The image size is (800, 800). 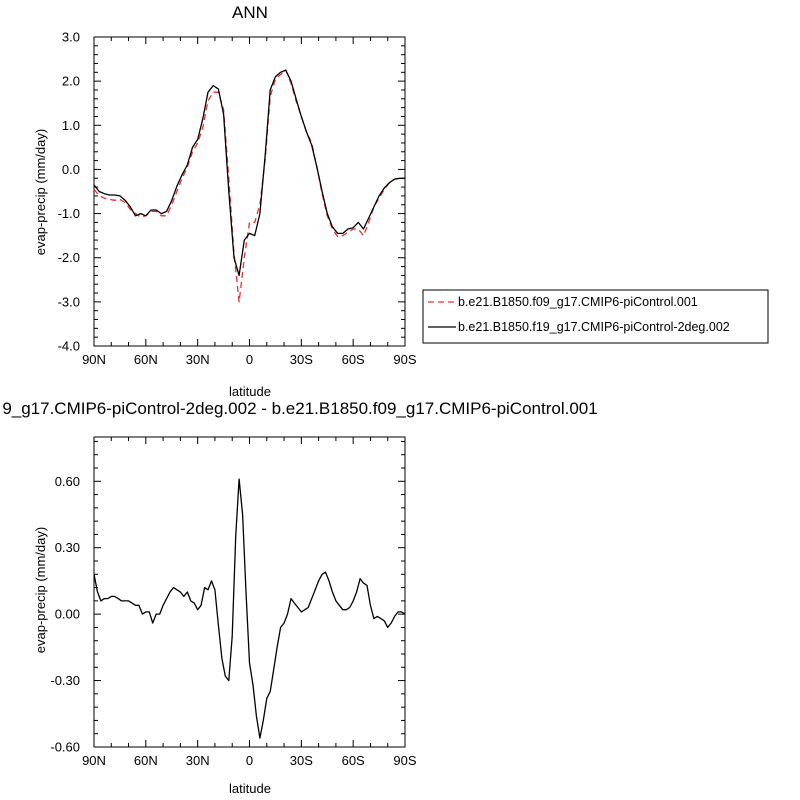 What do you see at coordinates (67, 547) in the screenshot?
I see `bottom-y-tick-label: 0.30` at bounding box center [67, 547].